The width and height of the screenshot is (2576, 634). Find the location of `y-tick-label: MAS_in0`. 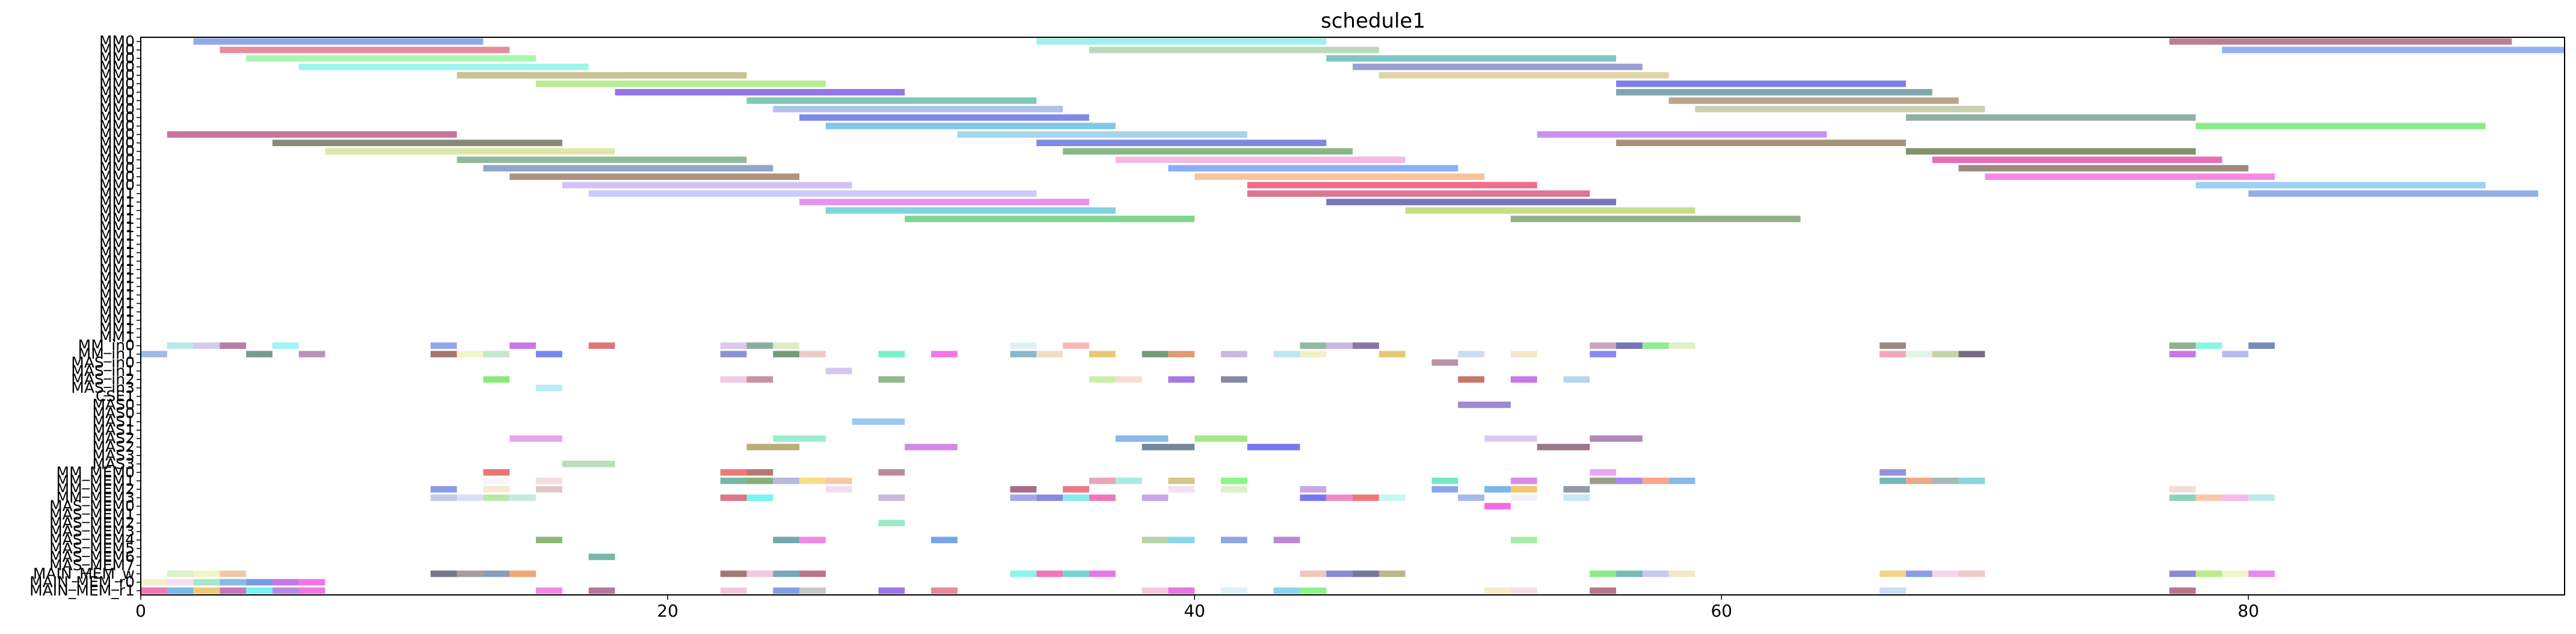

y-tick-label: MAS_in0 is located at coordinates (103, 363).